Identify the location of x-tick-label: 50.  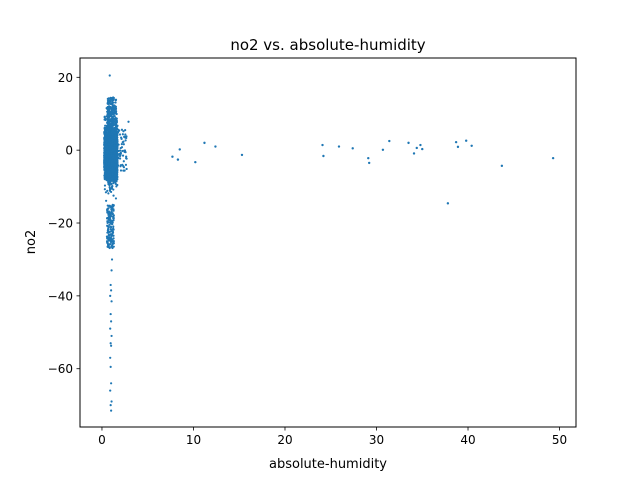
(559, 440).